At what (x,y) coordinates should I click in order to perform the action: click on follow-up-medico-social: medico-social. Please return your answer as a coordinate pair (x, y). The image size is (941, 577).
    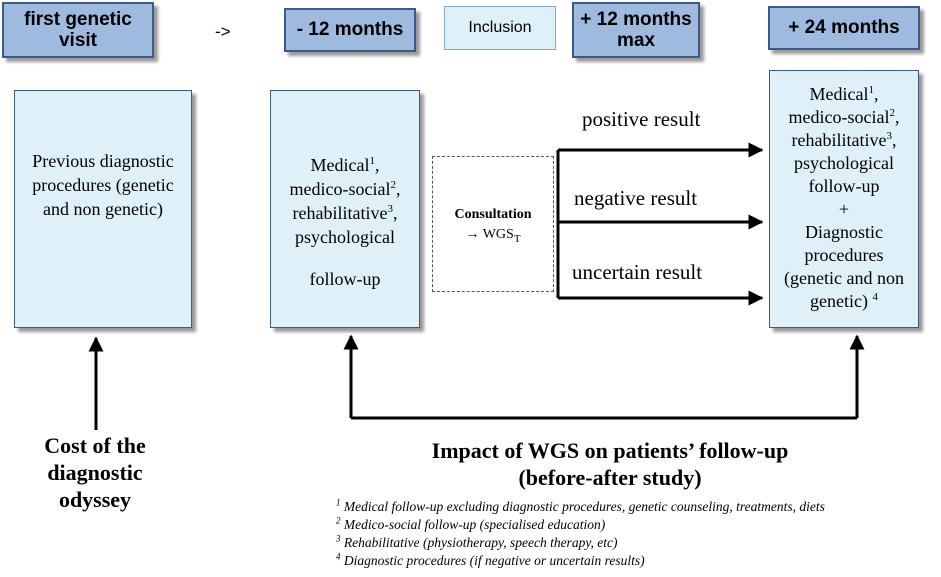
    Looking at the image, I should click on (340, 189).